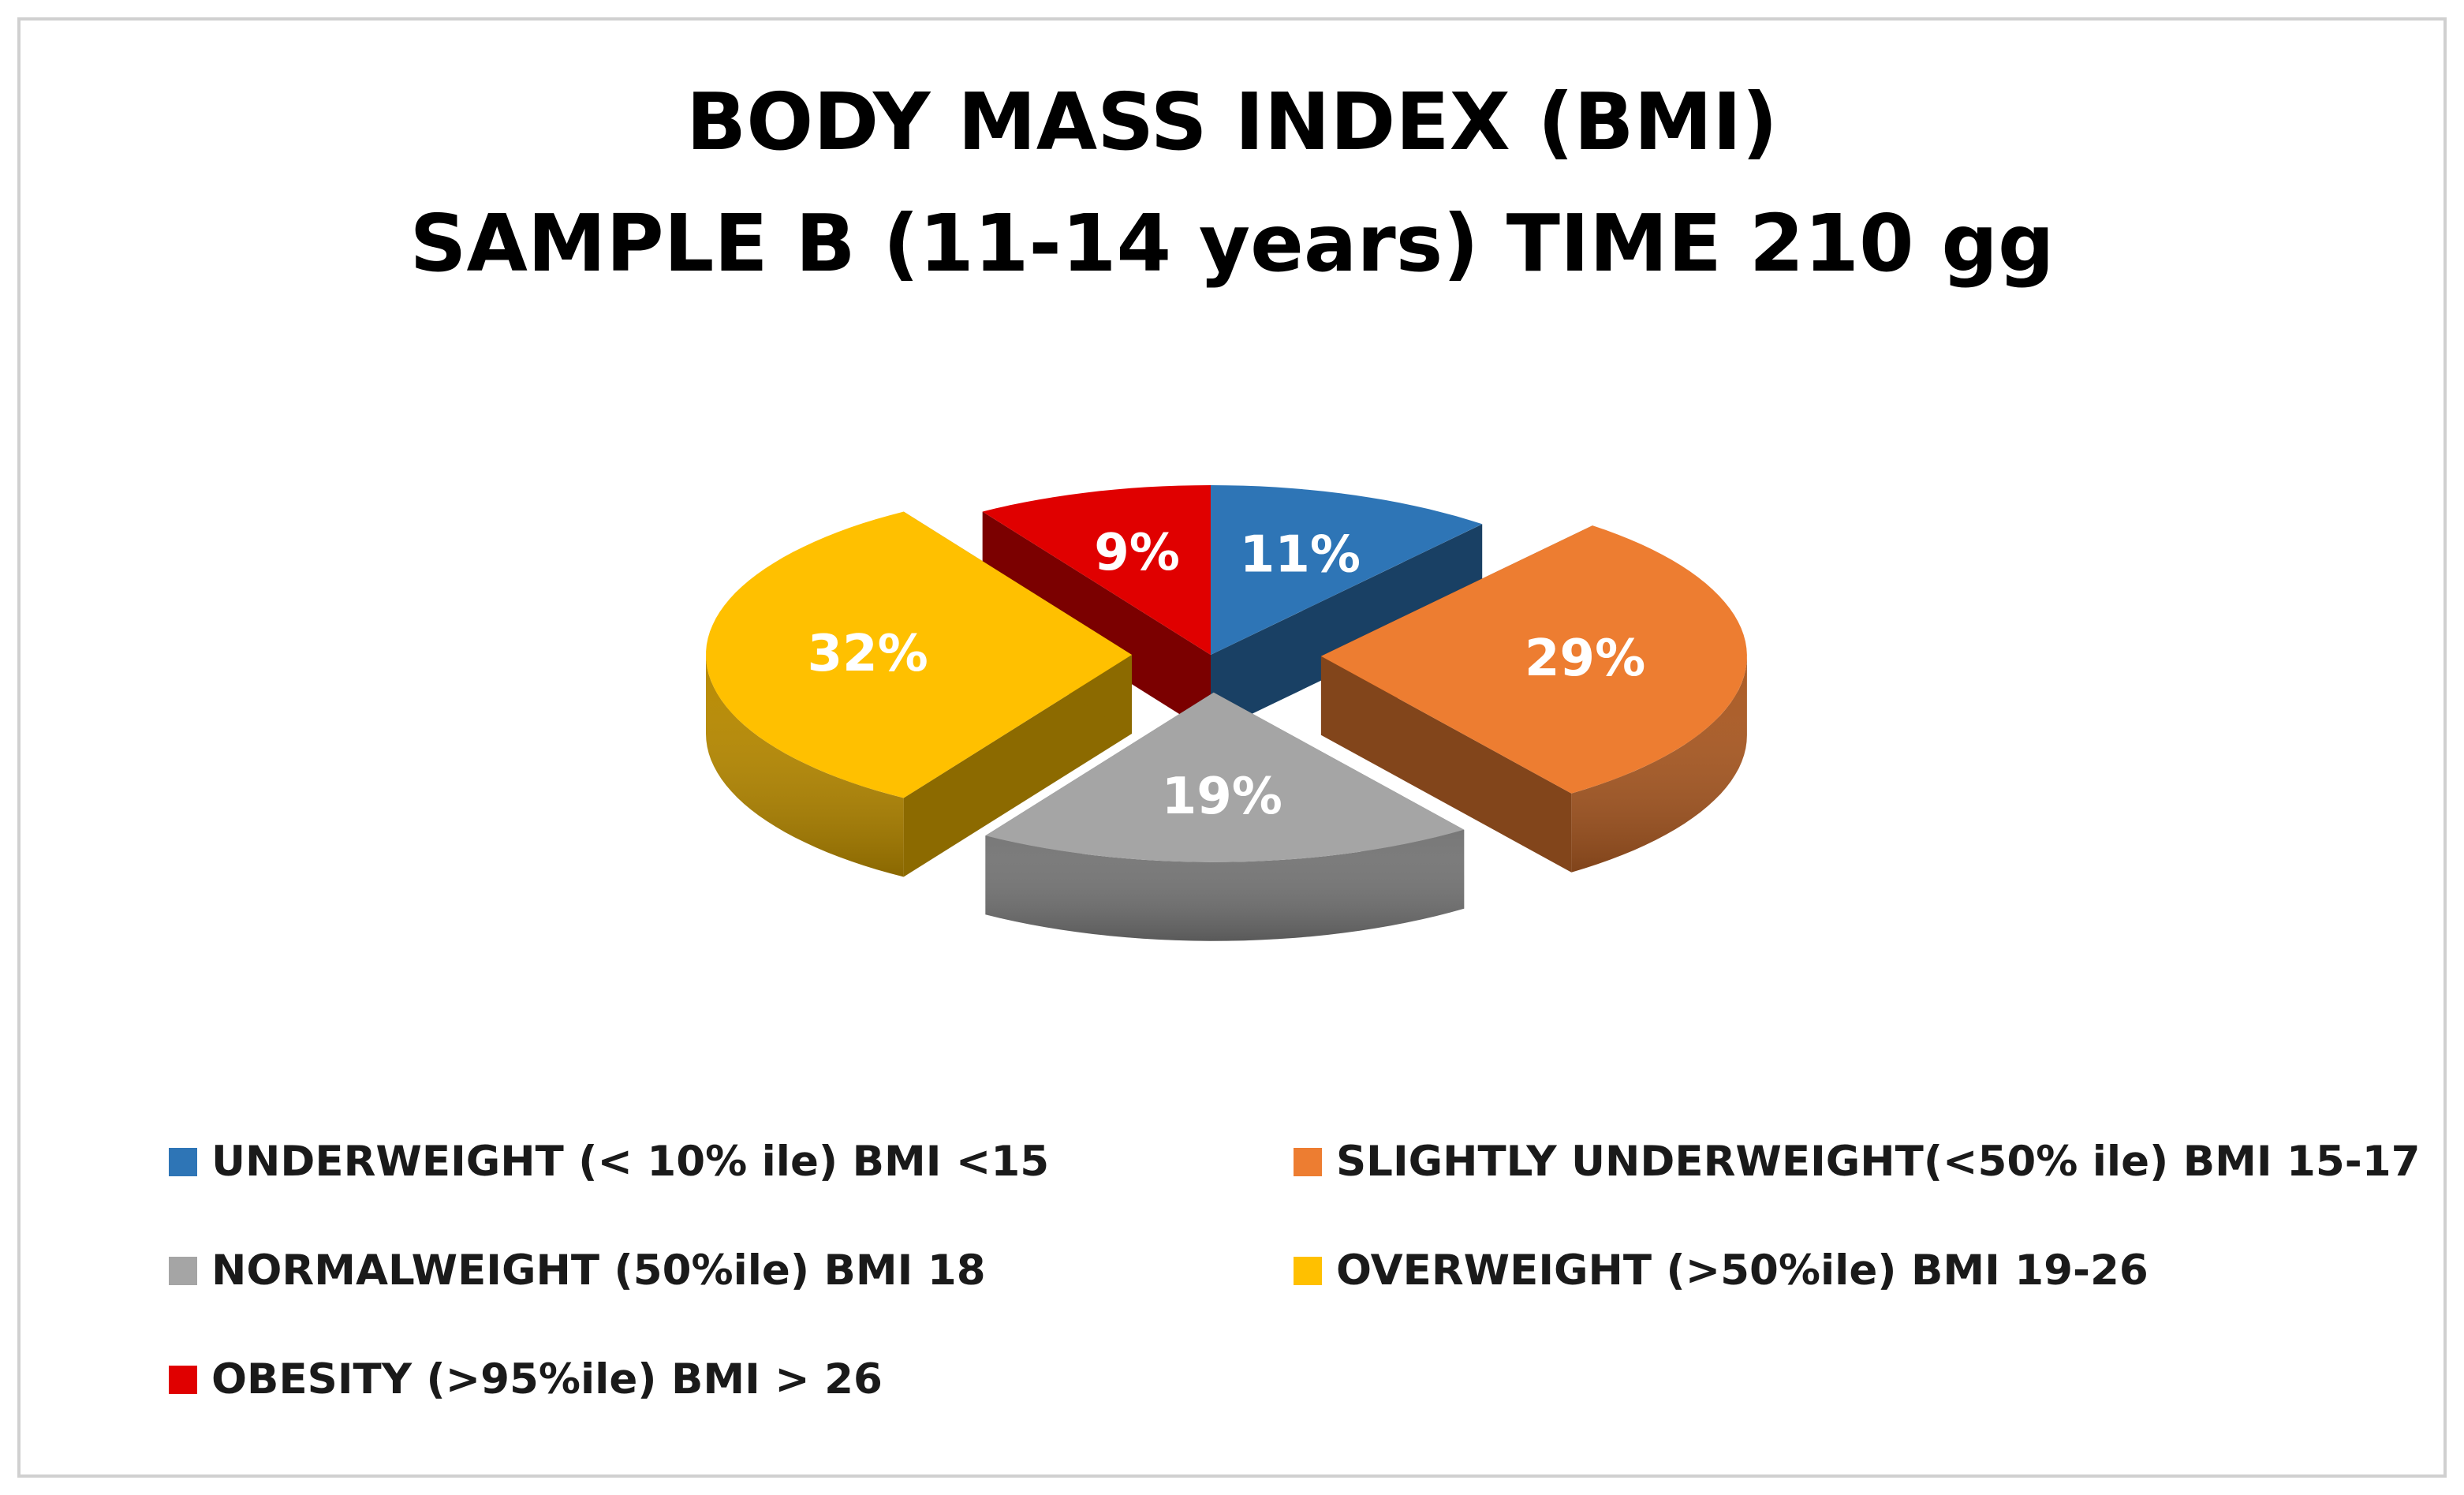 This screenshot has width=2464, height=1495. I want to click on legend-label: OVERWEIGHT (>50%ile) BMI 19-26, so click(1742, 1270).